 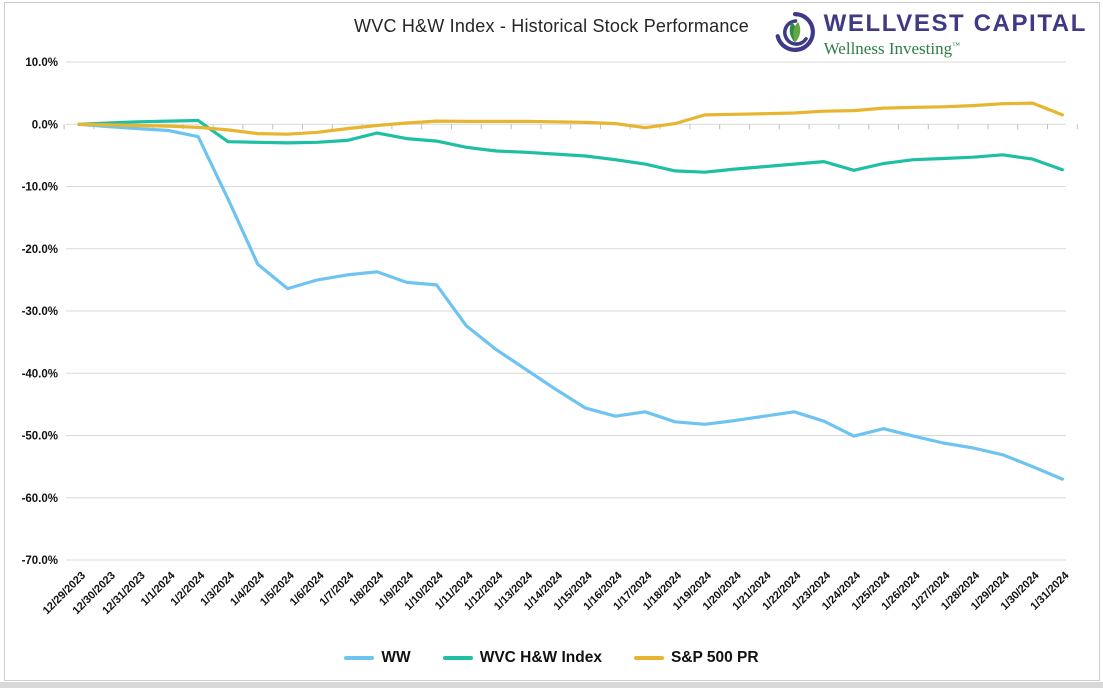 What do you see at coordinates (795, 32) in the screenshot?
I see `wellvest-swirl-icon` at bounding box center [795, 32].